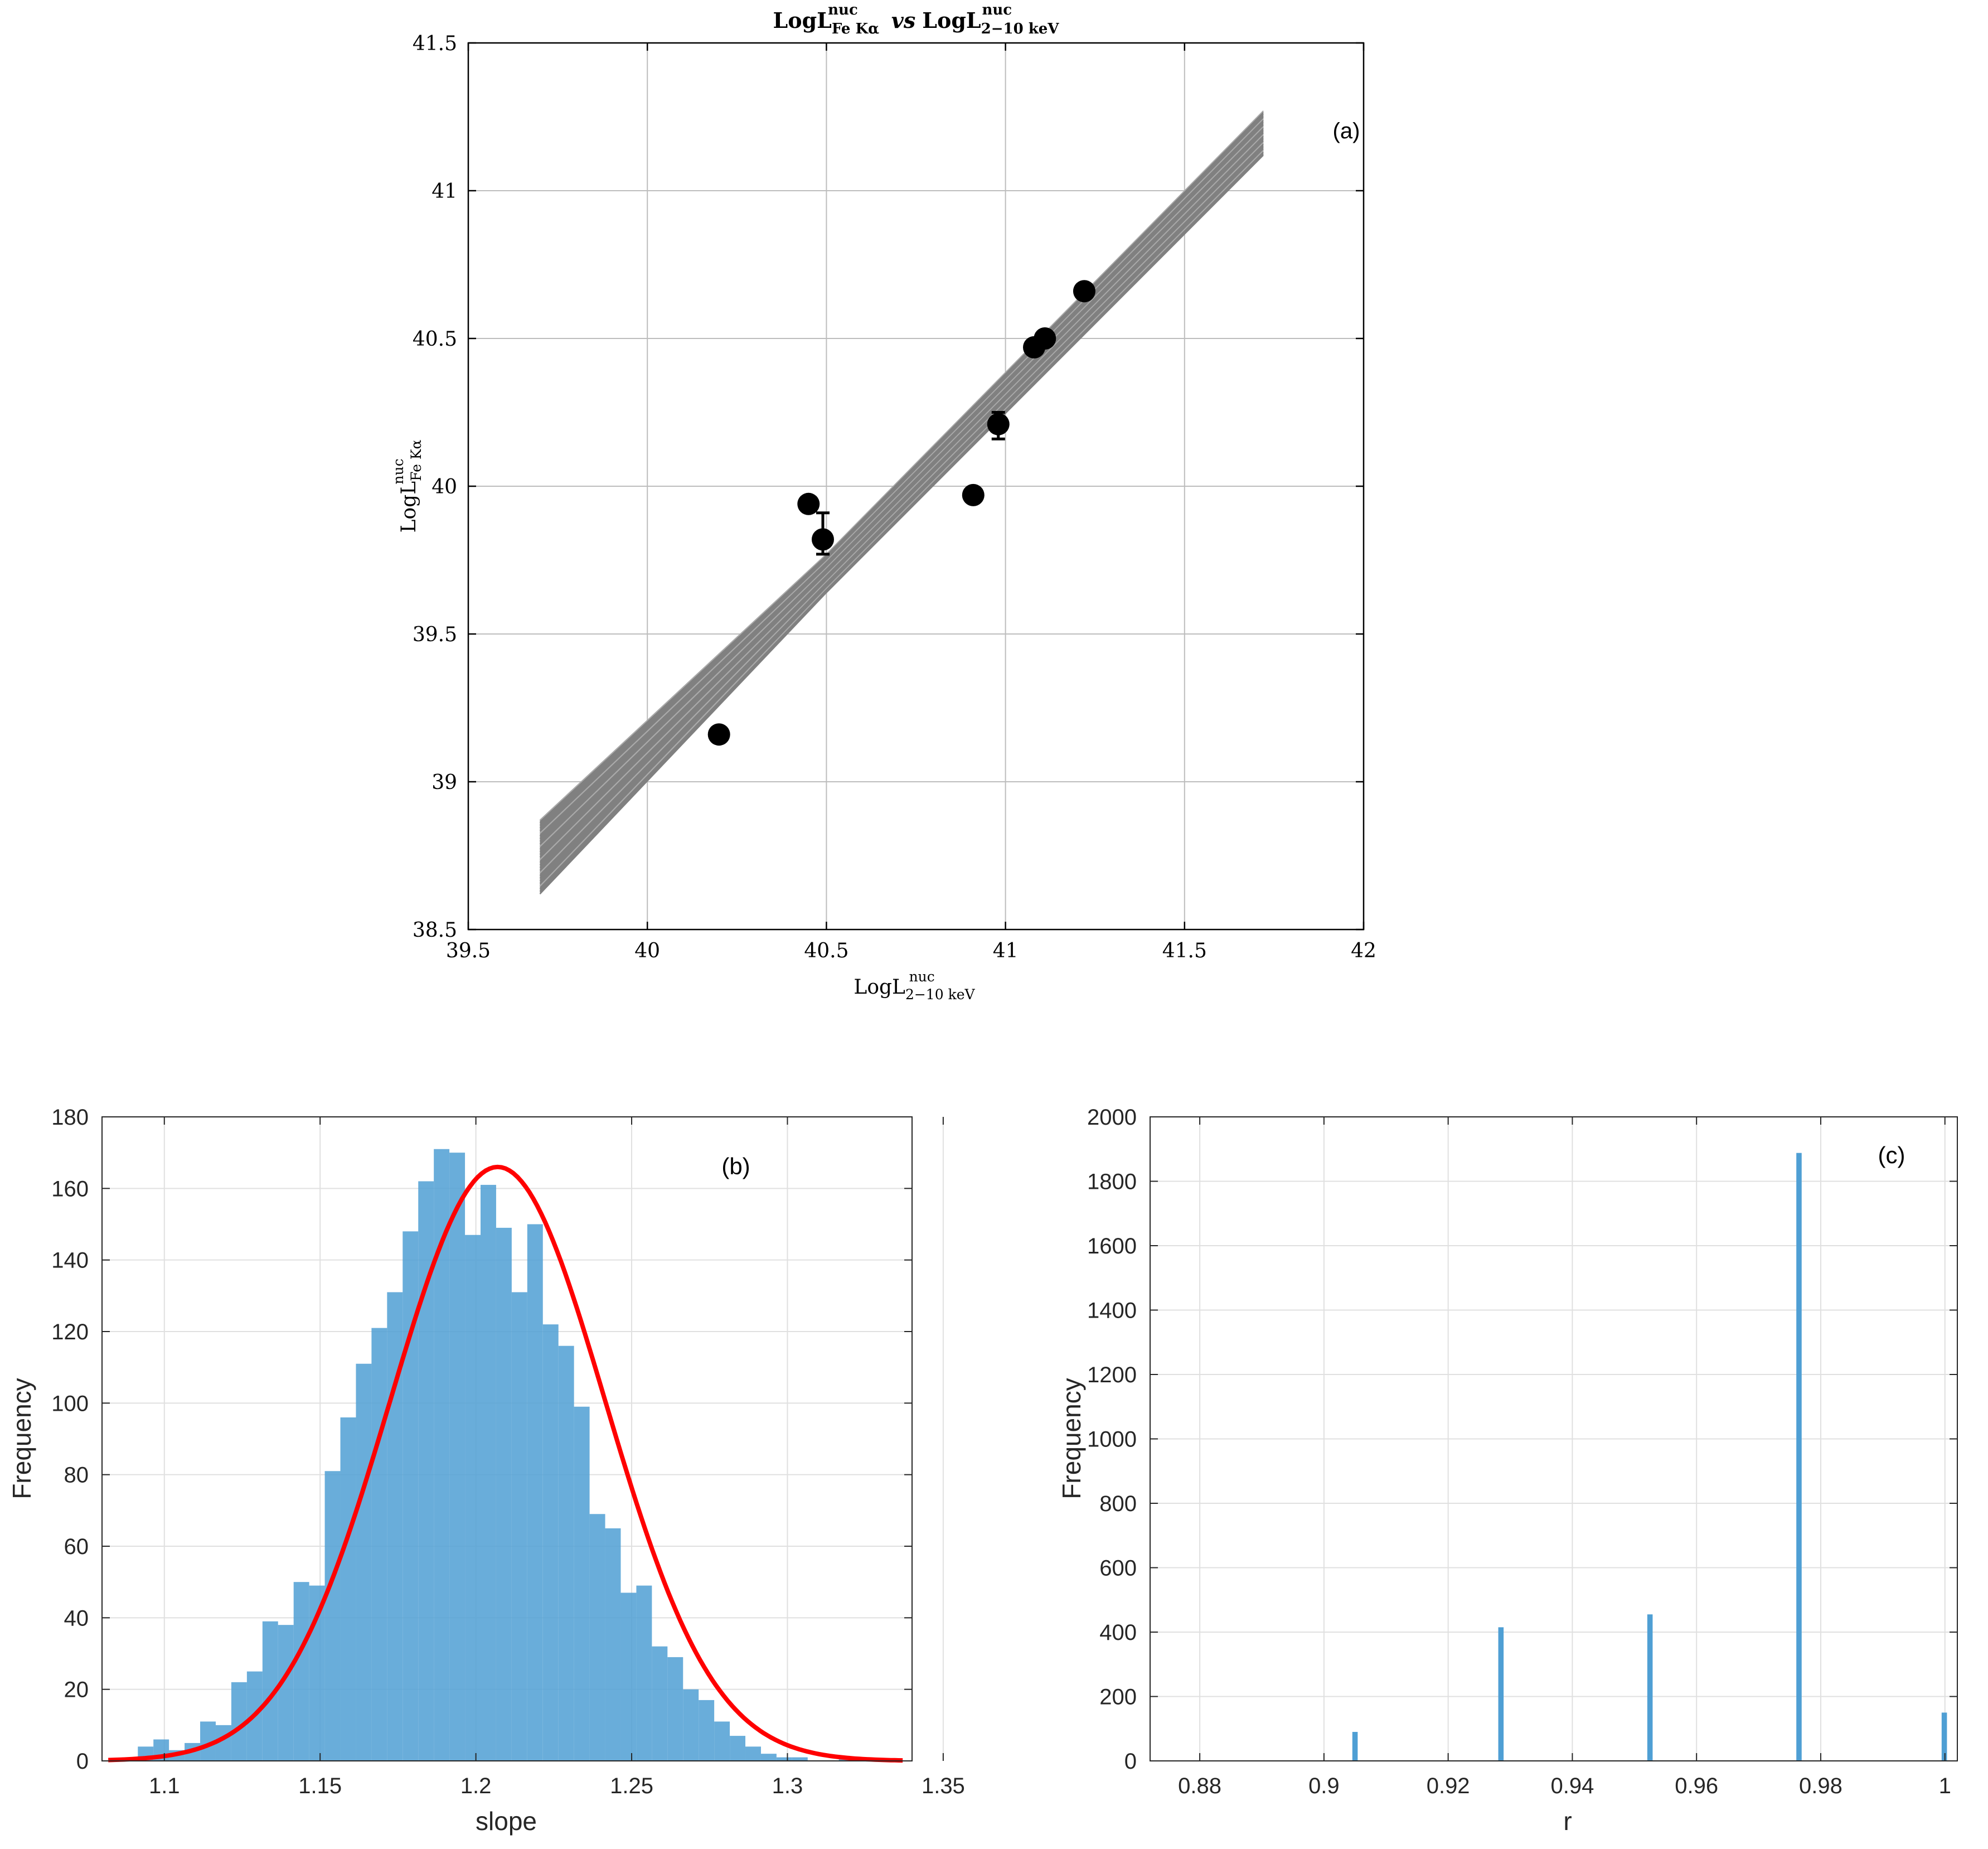  What do you see at coordinates (76, 1475) in the screenshot?
I see `b-y-tick-label: 80` at bounding box center [76, 1475].